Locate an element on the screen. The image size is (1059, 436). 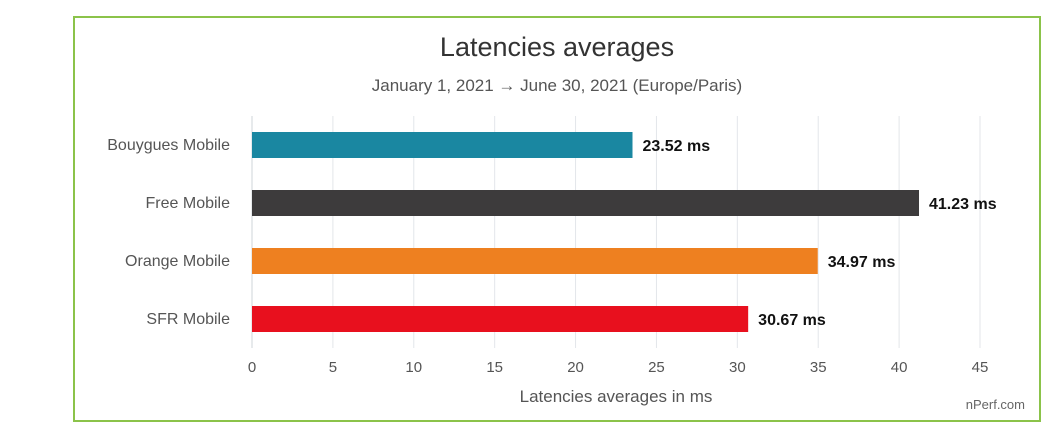
value-label-0: 23.52 ms is located at coordinates (677, 146).